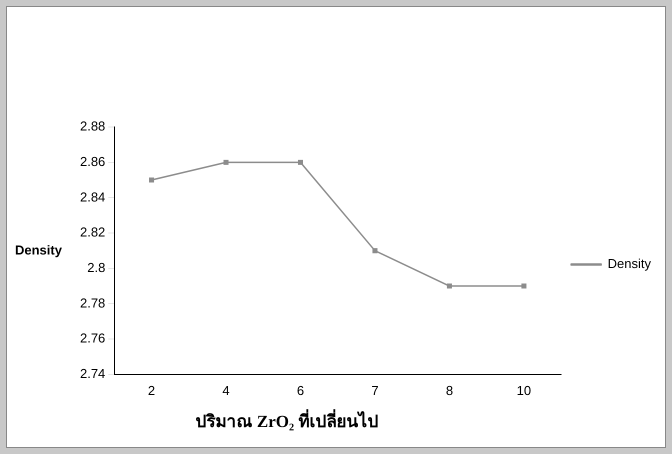 The width and height of the screenshot is (672, 454). Describe the element at coordinates (93, 373) in the screenshot. I see `y-tick-label: 2.74` at that location.